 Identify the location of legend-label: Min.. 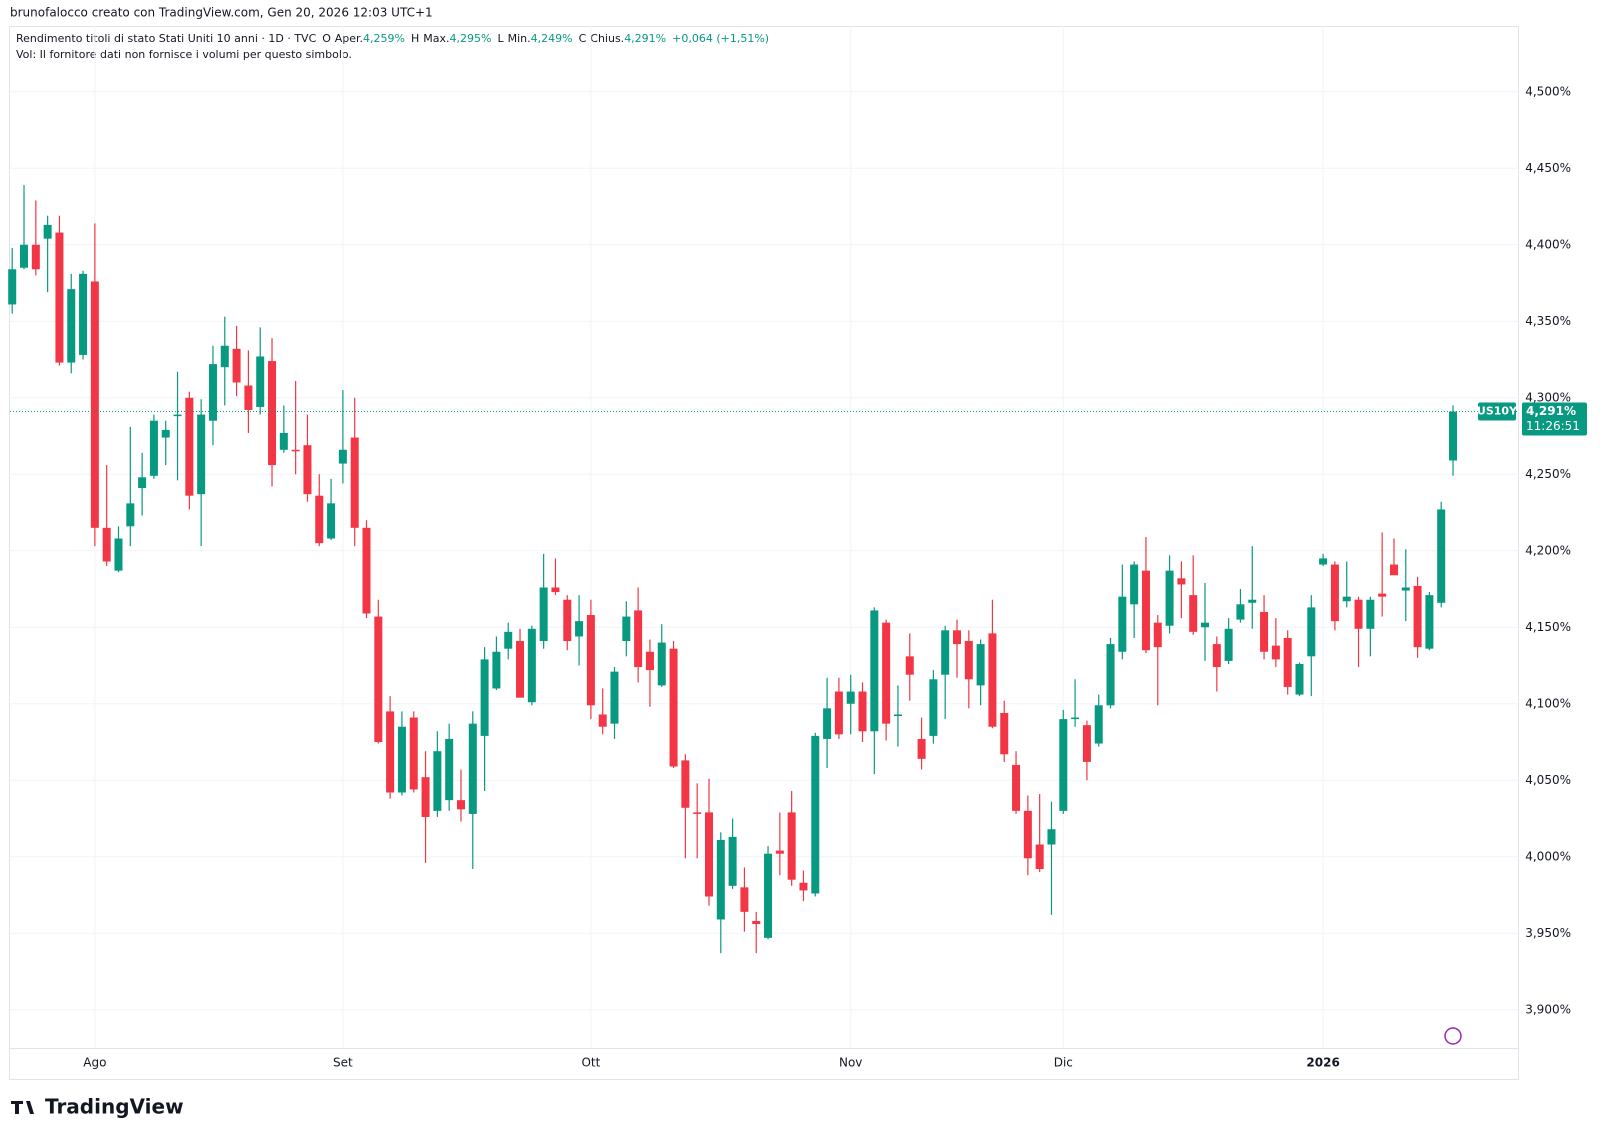
(519, 38).